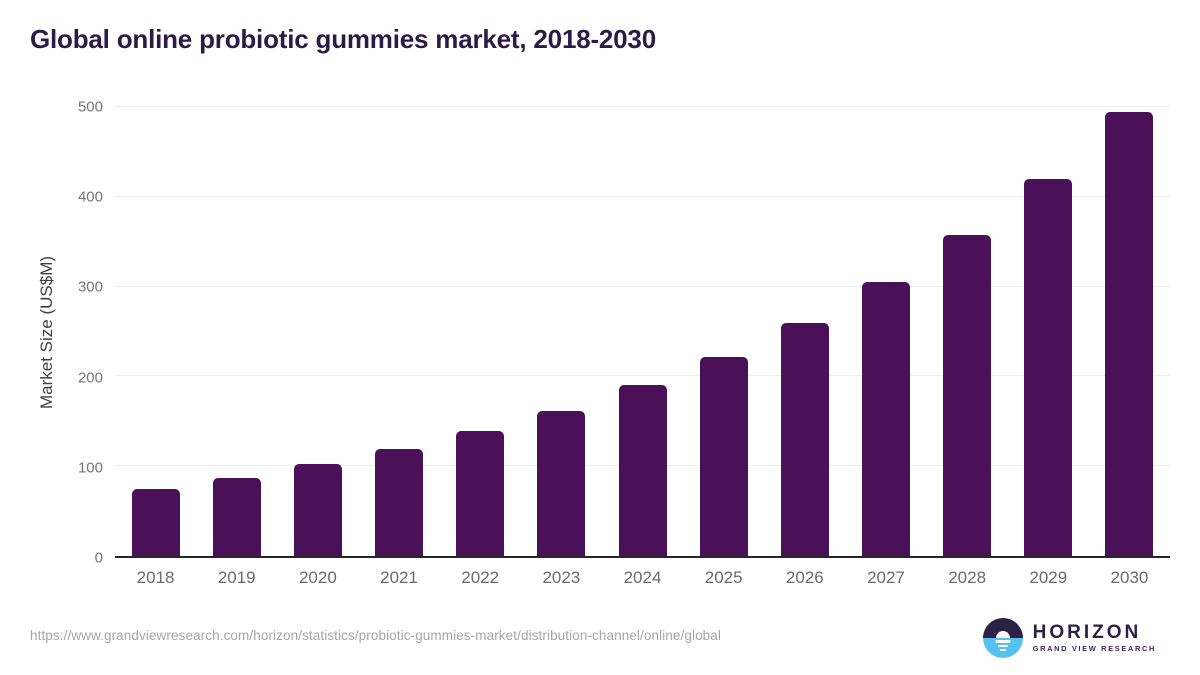  I want to click on bar-2026, so click(804, 439).